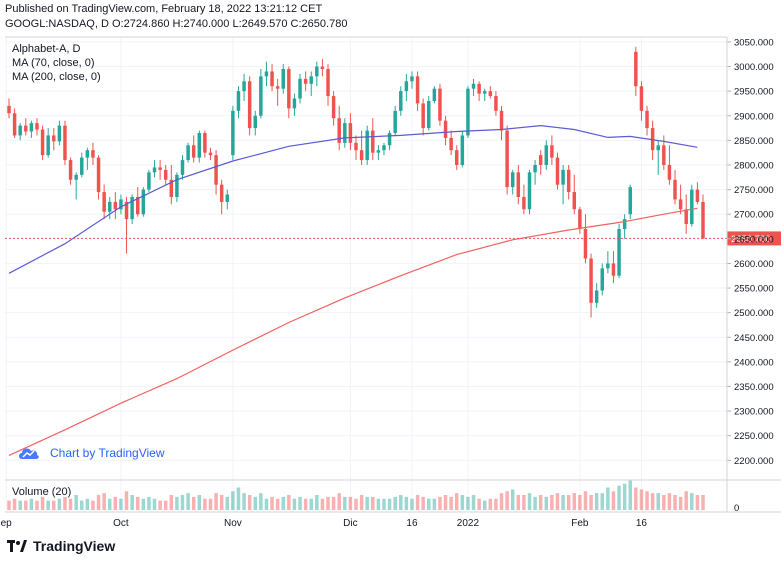 This screenshot has width=781, height=561. I want to click on last-price-badge, so click(754, 238).